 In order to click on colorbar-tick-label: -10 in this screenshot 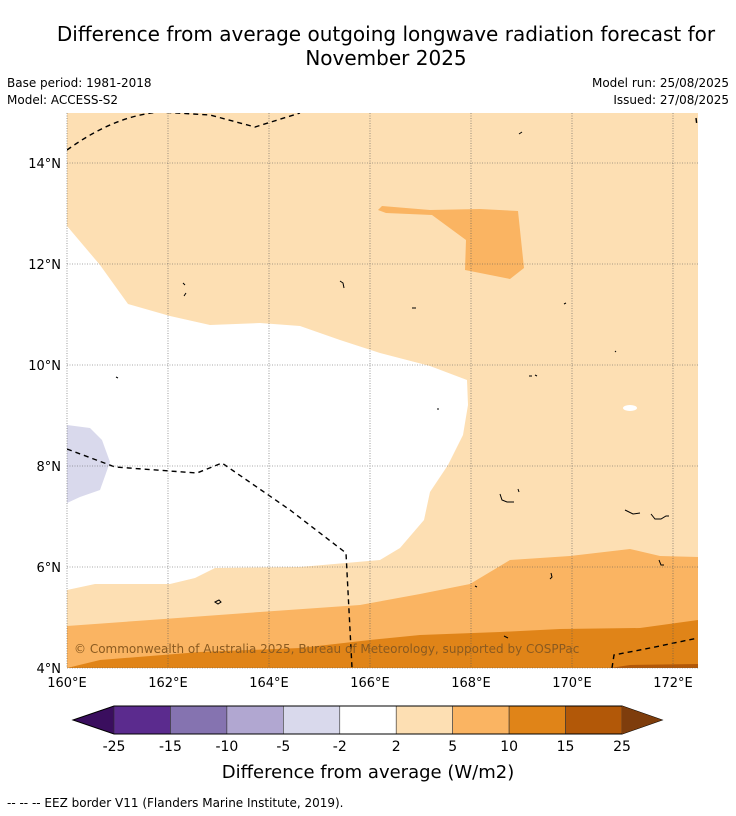, I will do `click(226, 747)`.